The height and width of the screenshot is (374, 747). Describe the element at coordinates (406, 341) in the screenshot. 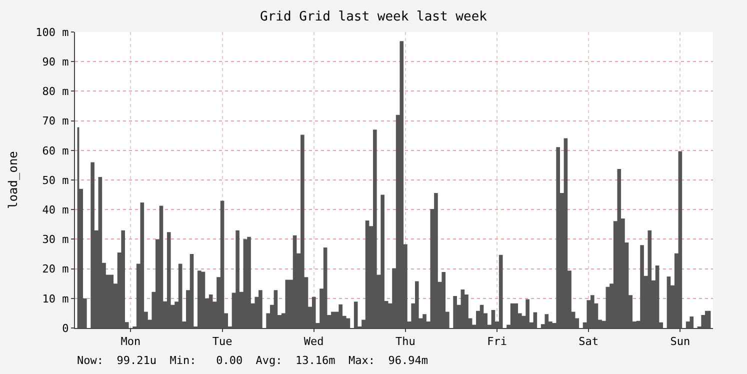

I see `x-tick-label: Thu` at that location.